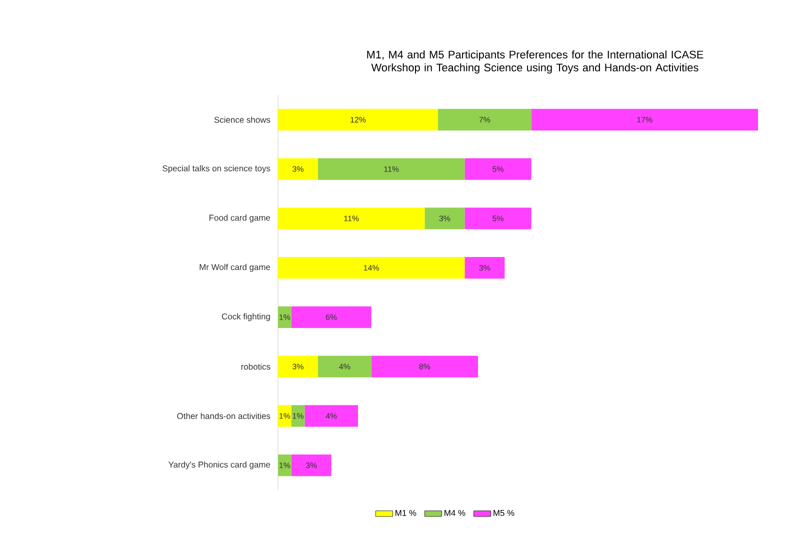  What do you see at coordinates (535, 62) in the screenshot?
I see `chart-title: M1, M4 and M5 Participants Preferences for the International ICASE Workshop in Teaching Science using Toys and Hands-on Activities` at bounding box center [535, 62].